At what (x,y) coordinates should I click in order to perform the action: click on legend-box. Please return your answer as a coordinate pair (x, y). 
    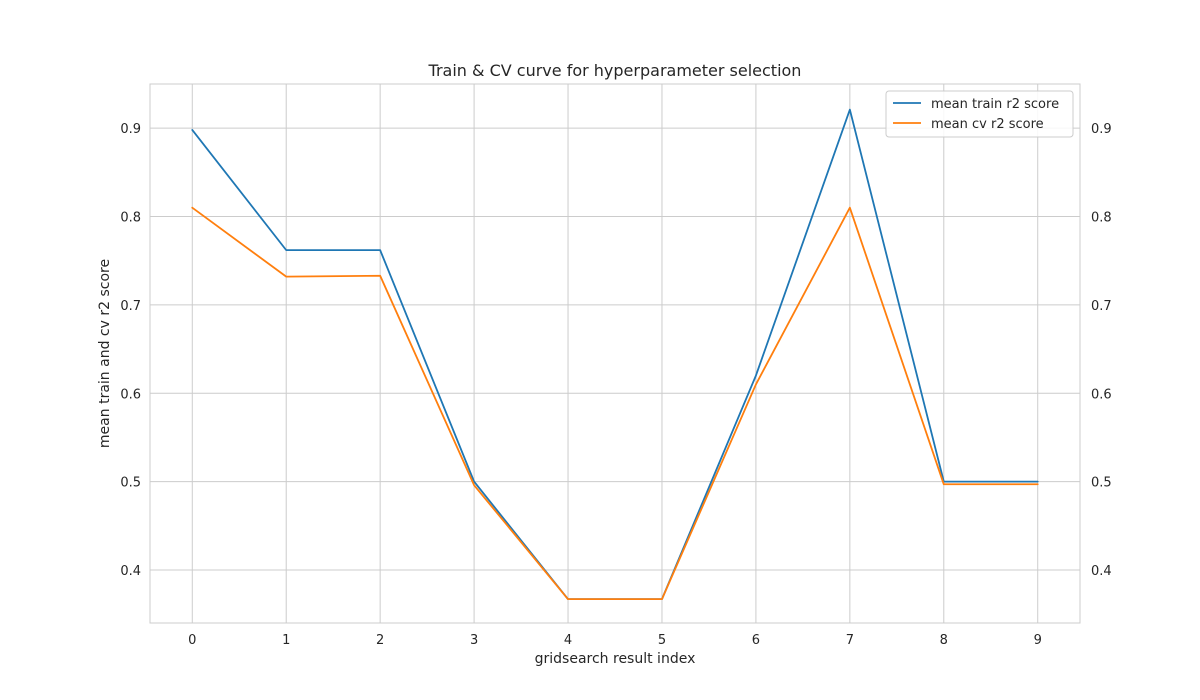
    Looking at the image, I should click on (979, 114).